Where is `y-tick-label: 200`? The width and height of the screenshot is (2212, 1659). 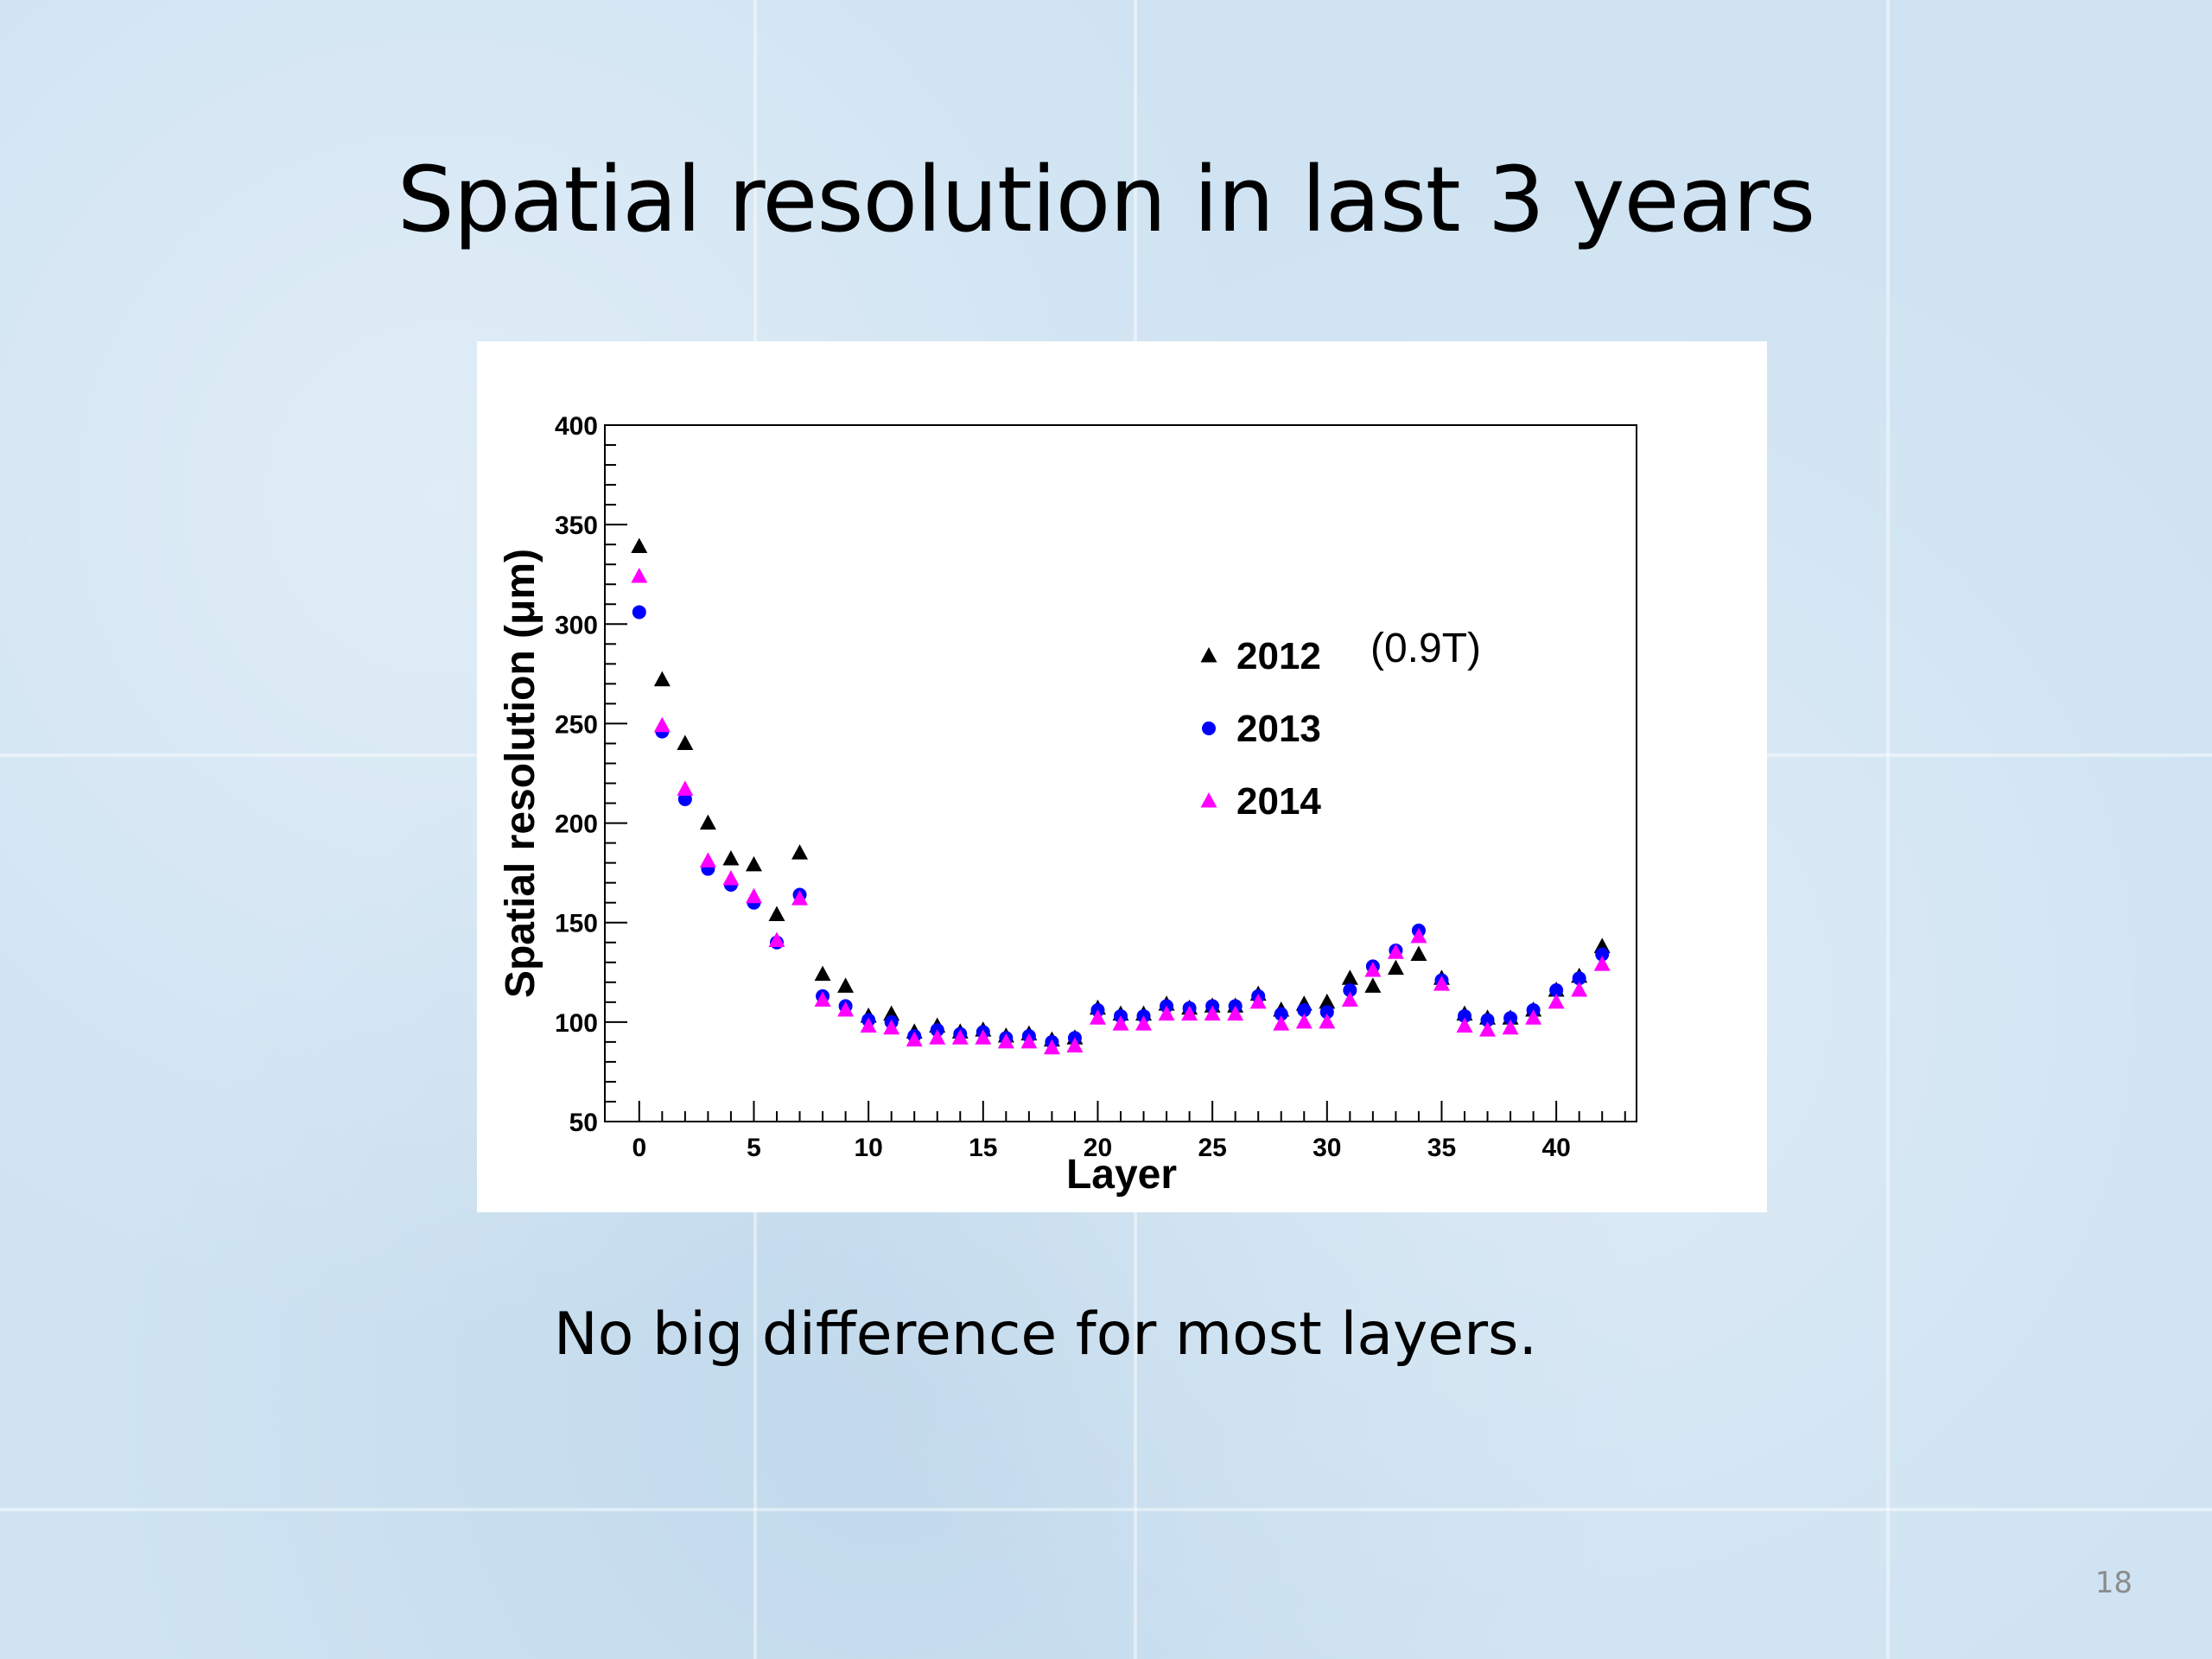
y-tick-label: 200 is located at coordinates (576, 824).